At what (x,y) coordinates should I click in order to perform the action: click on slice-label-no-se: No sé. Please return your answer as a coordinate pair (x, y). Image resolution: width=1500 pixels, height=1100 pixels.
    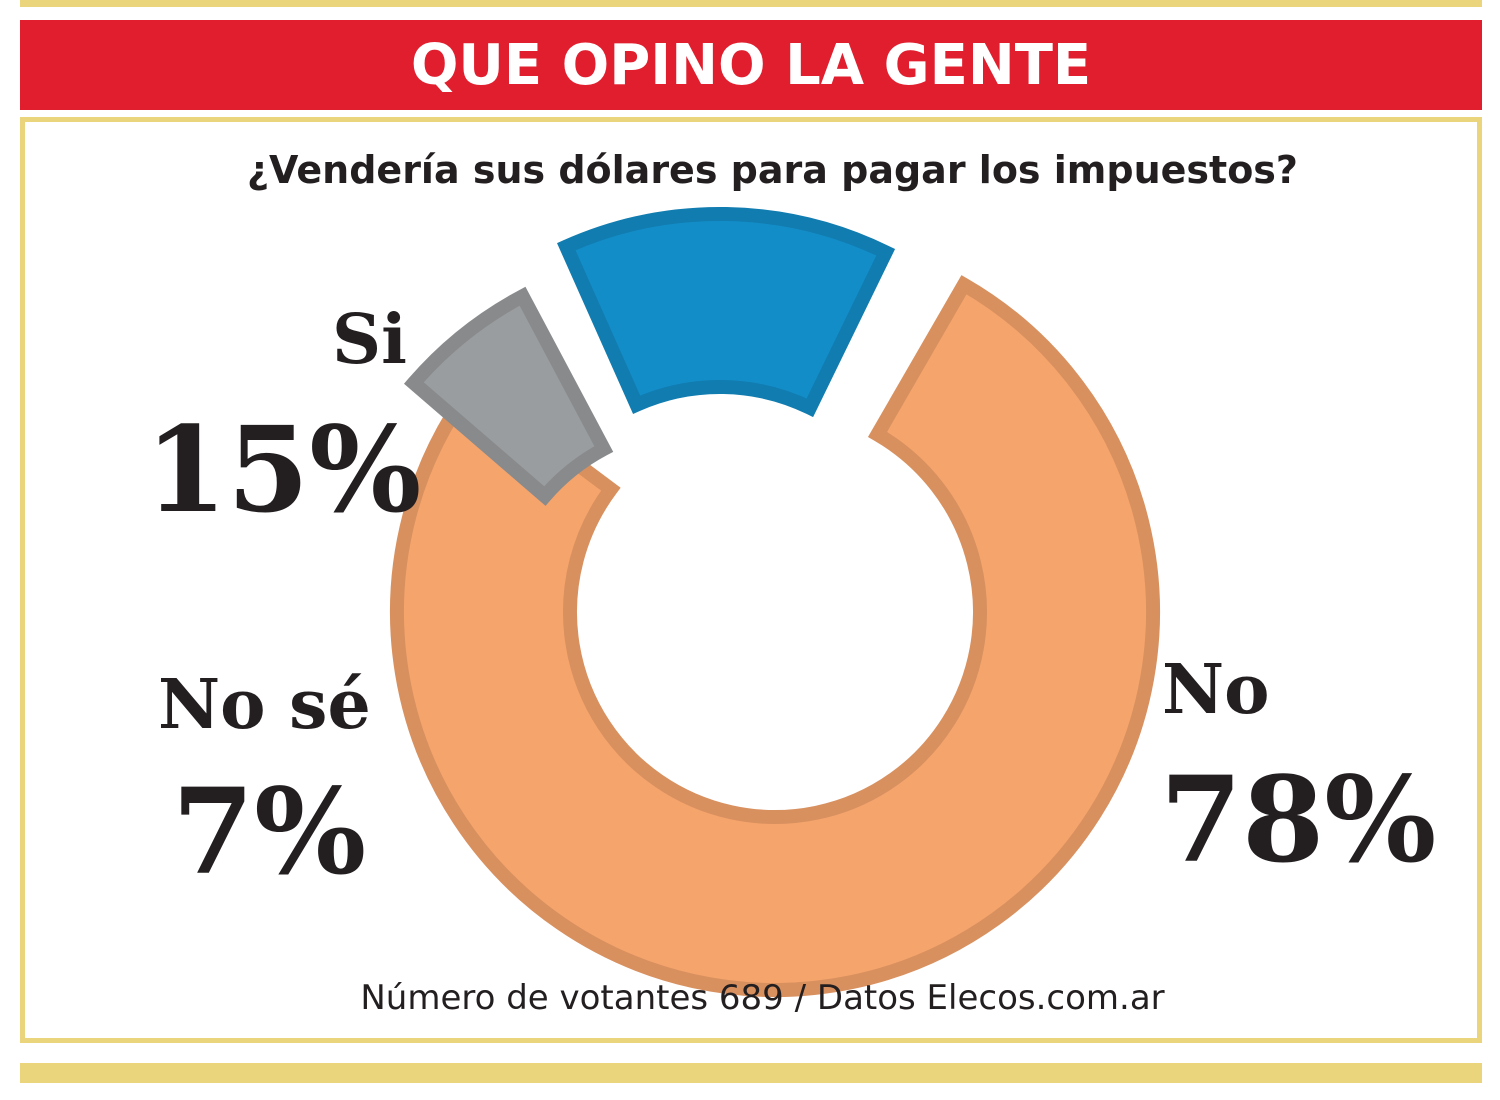
    Looking at the image, I should click on (264, 705).